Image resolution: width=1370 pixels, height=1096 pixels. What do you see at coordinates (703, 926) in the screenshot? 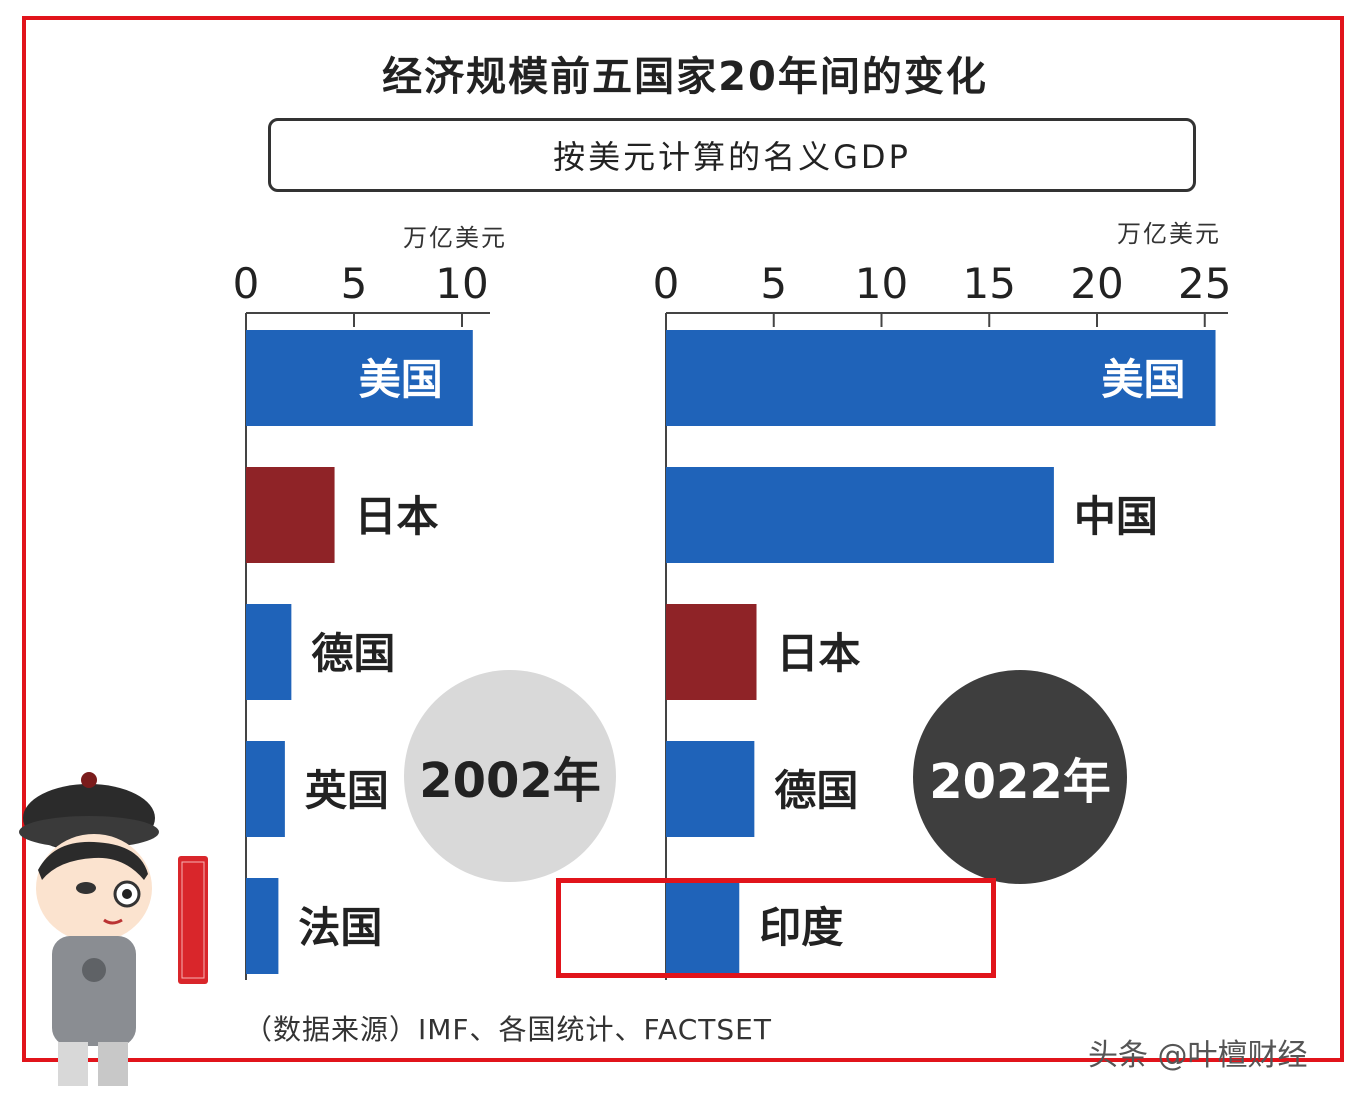
I see `bar-2022-印度` at bounding box center [703, 926].